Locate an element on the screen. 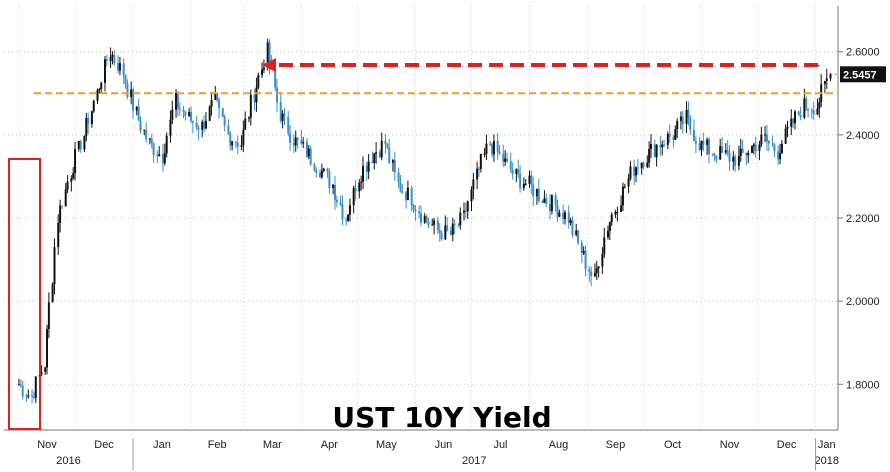 The image size is (890, 472). last-value-label: 2.5457 is located at coordinates (860, 75).